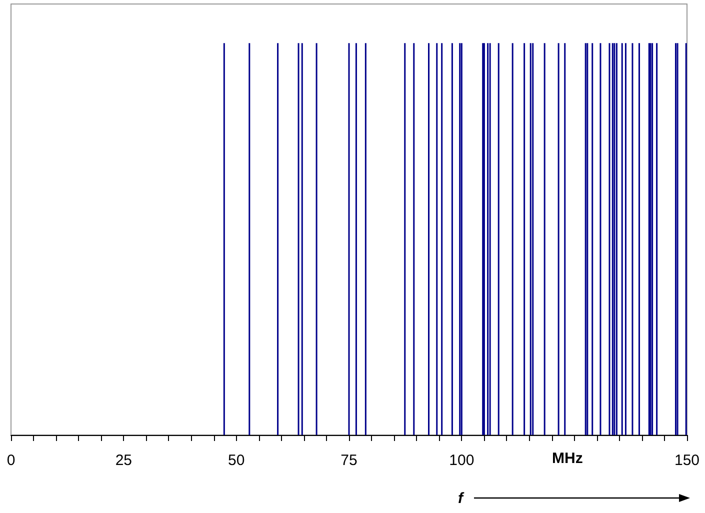 The image size is (705, 513). What do you see at coordinates (123, 460) in the screenshot?
I see `x-tick-label: 25` at bounding box center [123, 460].